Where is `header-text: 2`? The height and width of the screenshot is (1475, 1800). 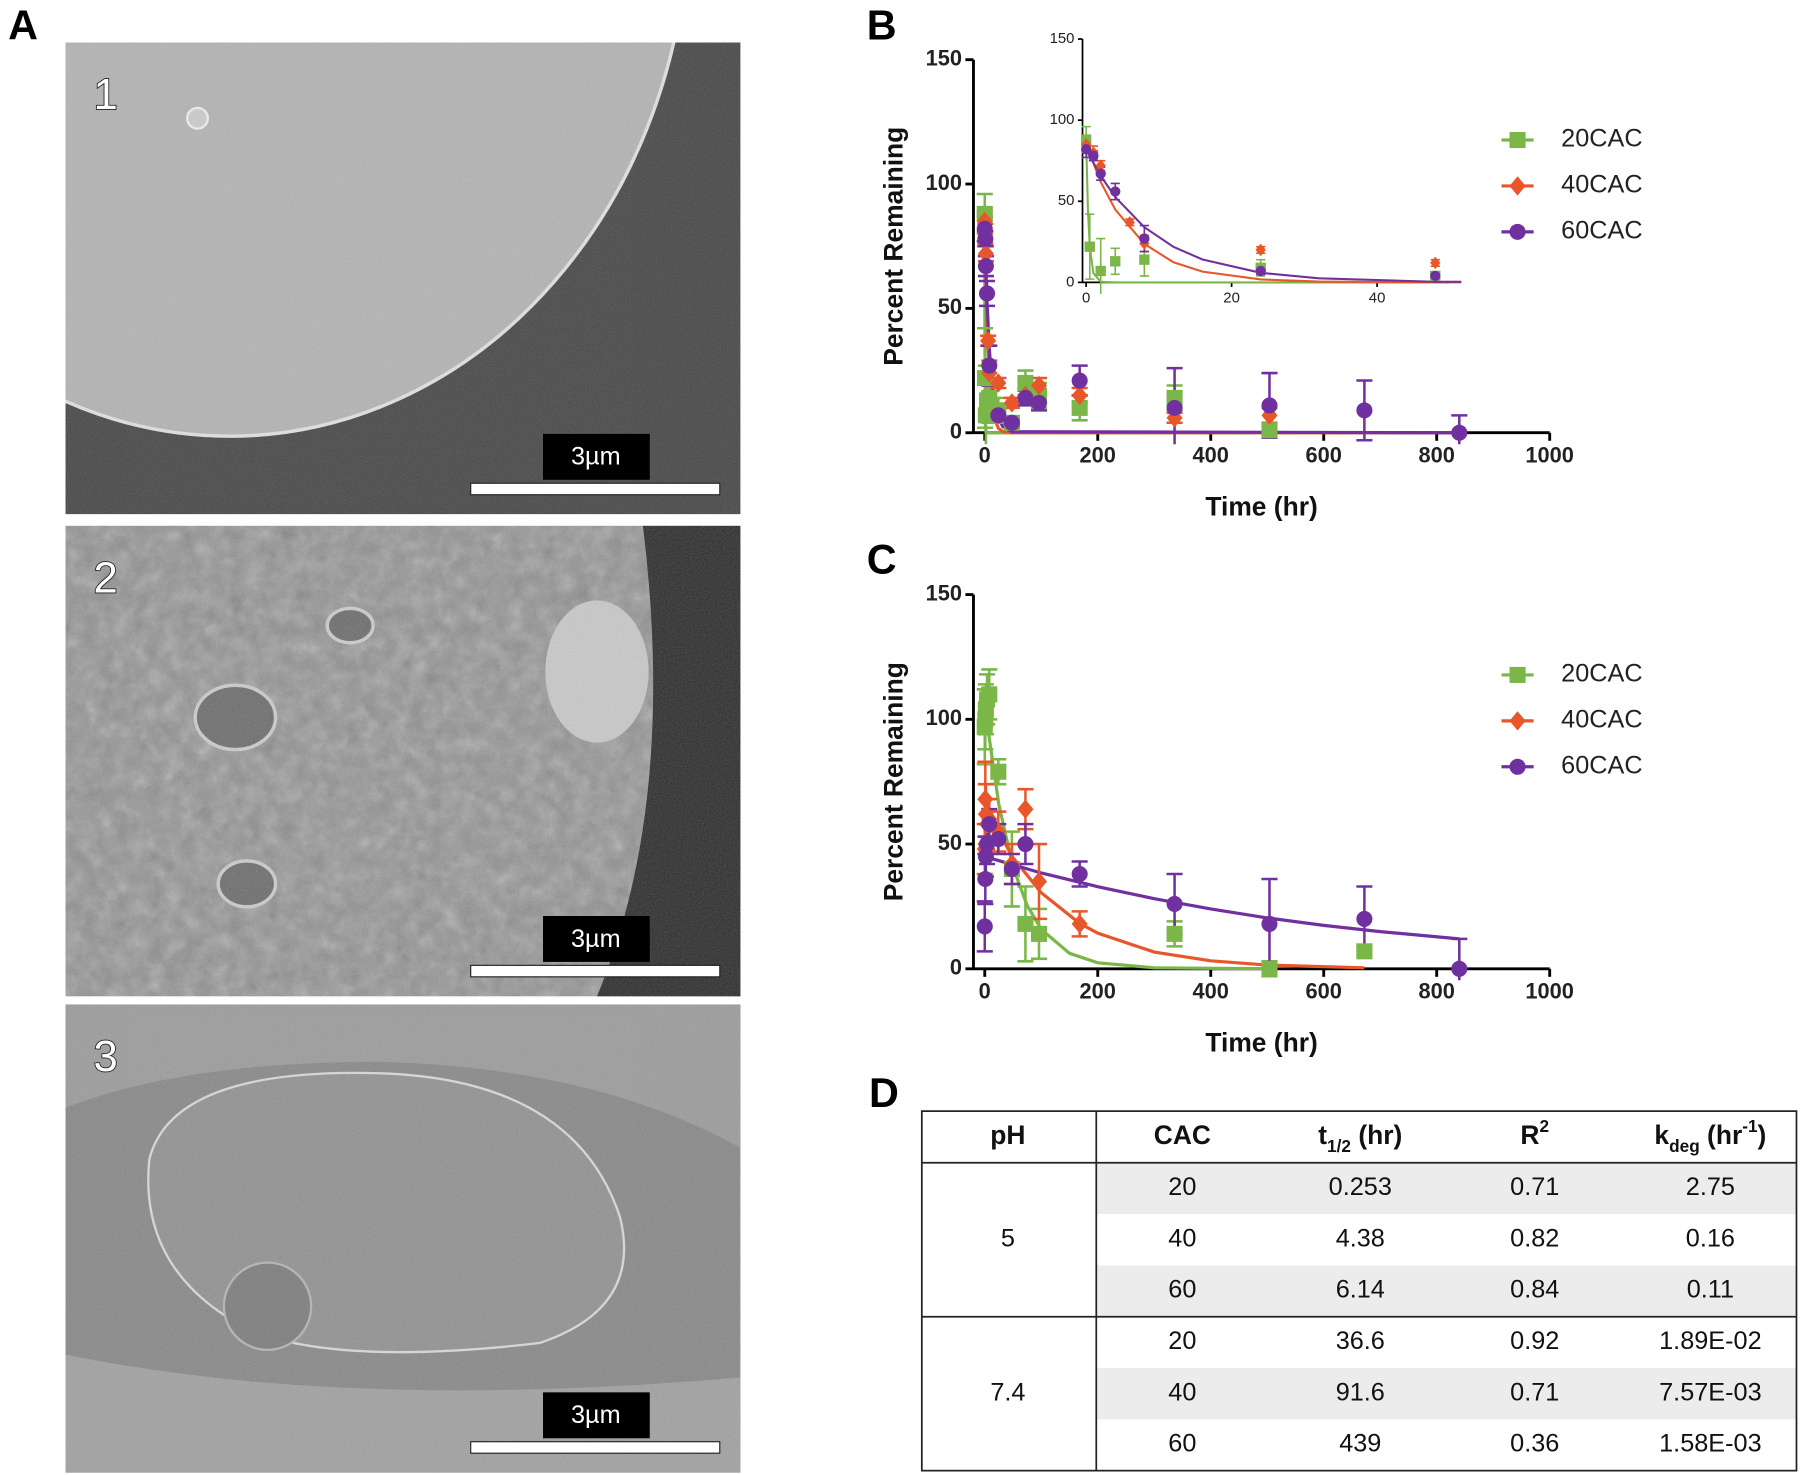 header-text: 2 is located at coordinates (1545, 1126).